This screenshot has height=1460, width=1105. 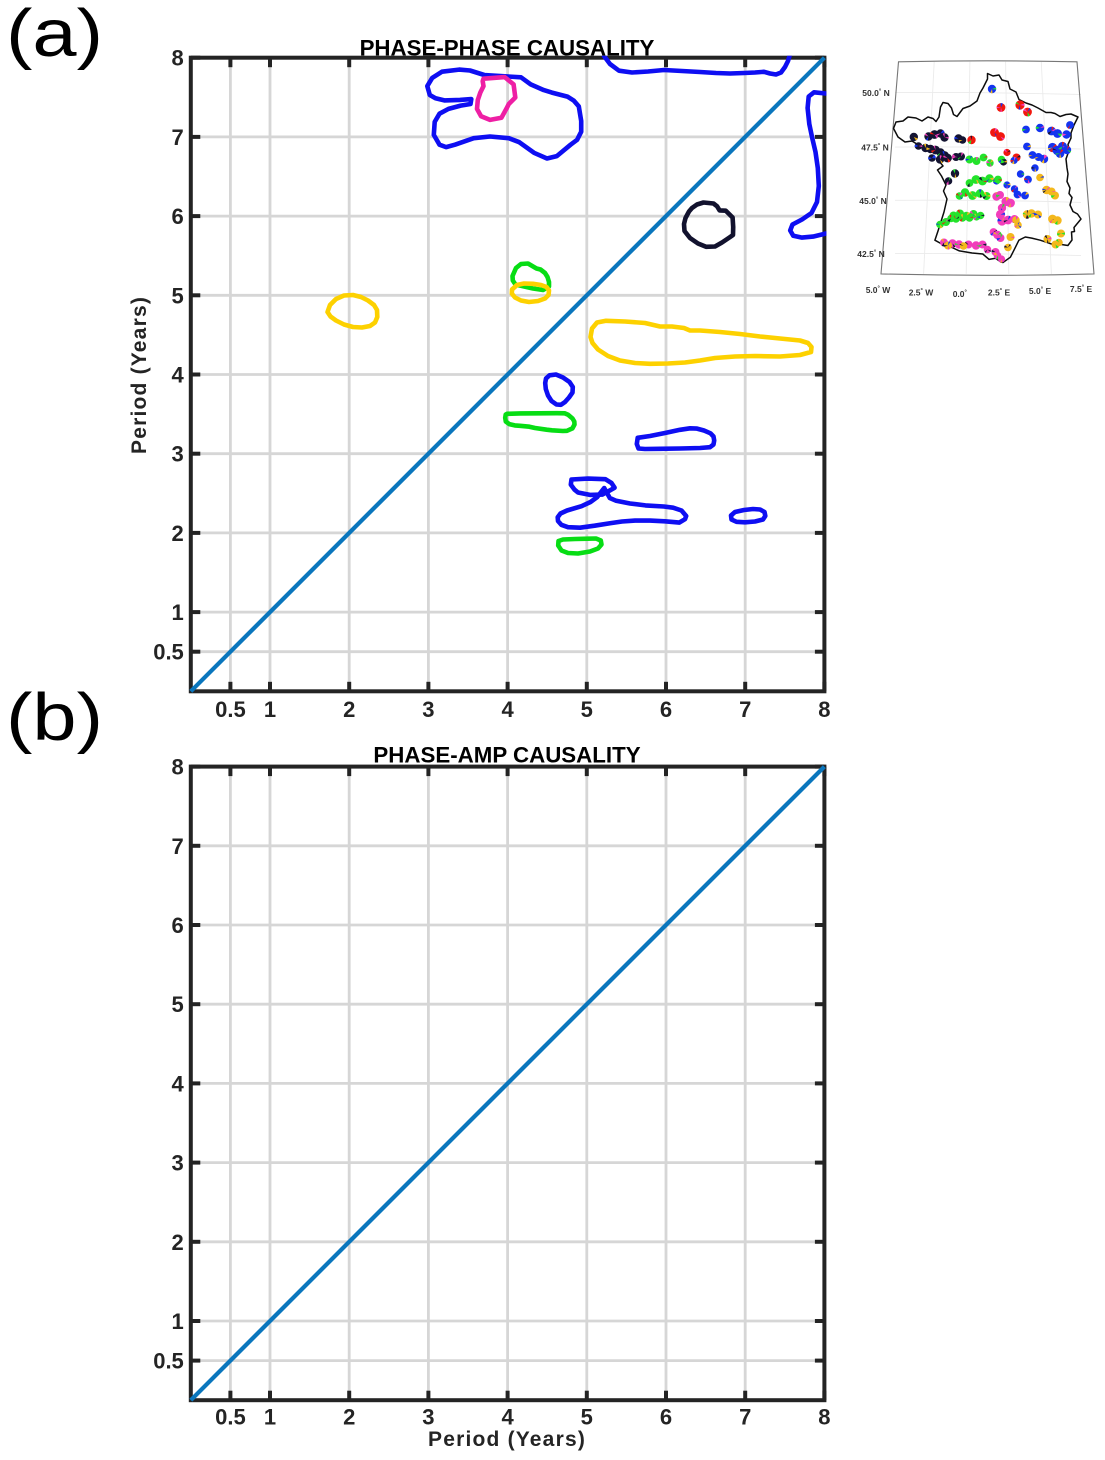 I want to click on svg-text: 2.5° E, so click(x=999, y=293).